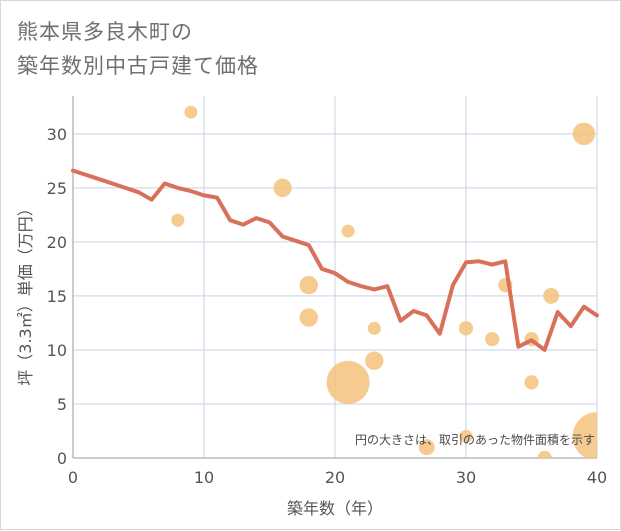 The width and height of the screenshot is (621, 531). I want to click on y-tick-label: 15, so click(57, 296).